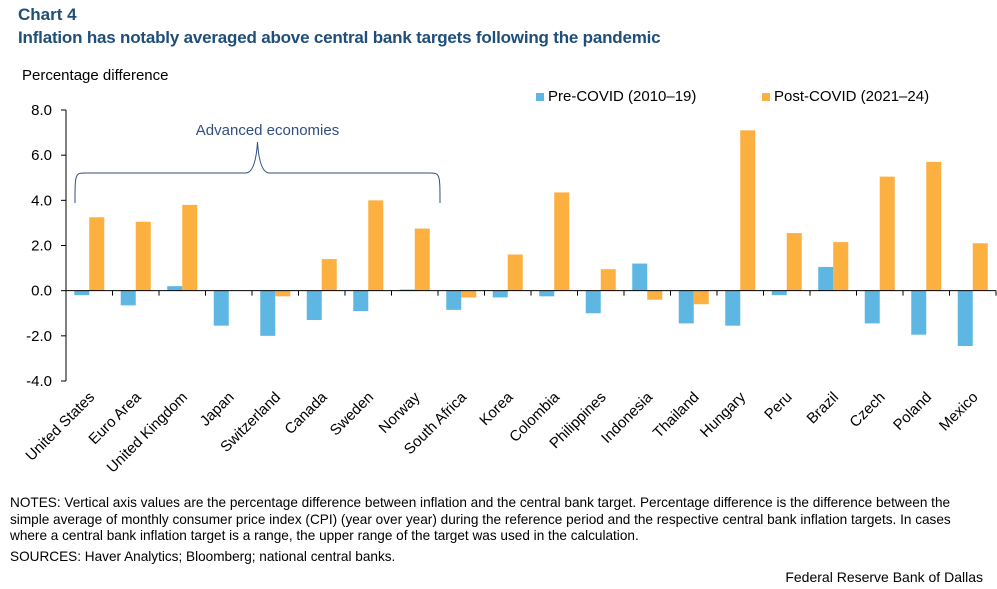 The width and height of the screenshot is (997, 589). Describe the element at coordinates (217, 409) in the screenshot. I see `x-tick-label: Japan` at that location.